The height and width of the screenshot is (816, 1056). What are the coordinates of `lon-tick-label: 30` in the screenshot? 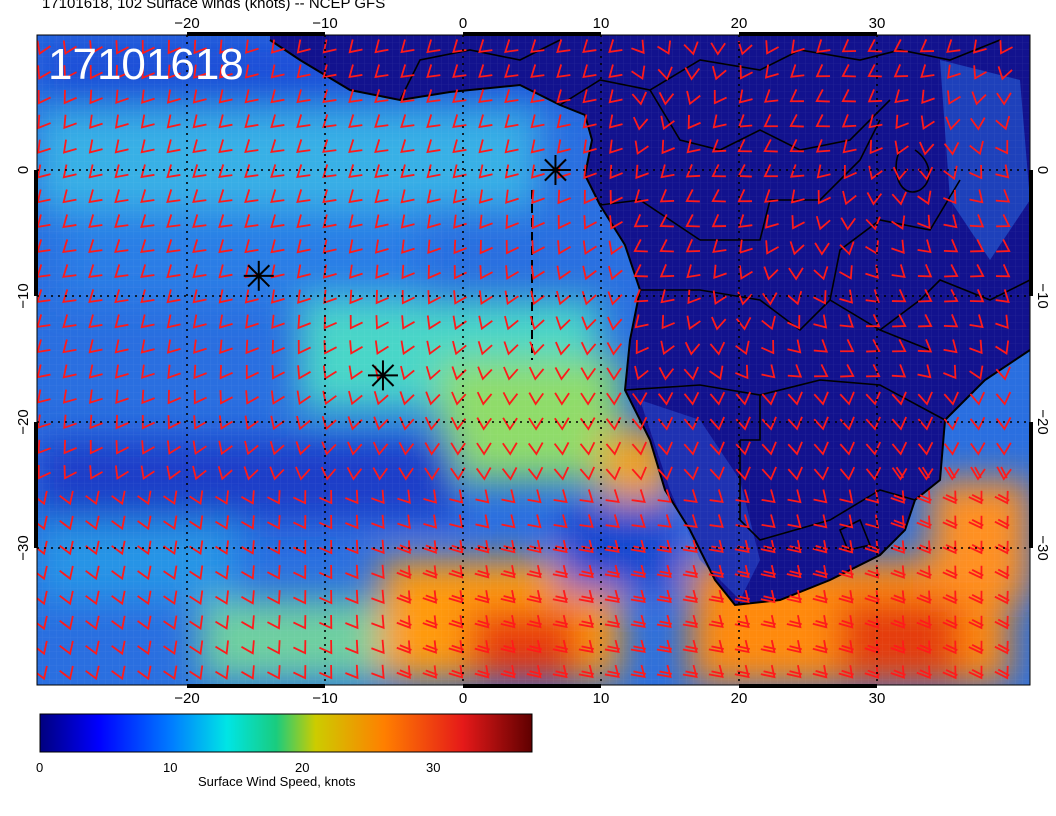 It's located at (877, 23).